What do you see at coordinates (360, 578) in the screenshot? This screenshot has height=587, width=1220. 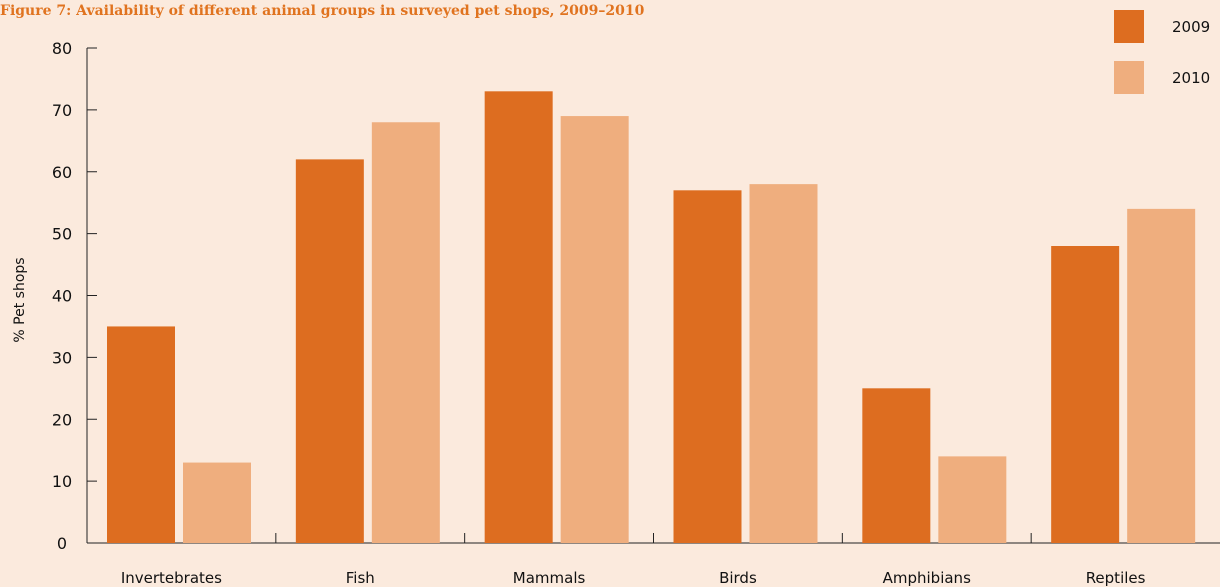 I see `x-category-label: Fish` at bounding box center [360, 578].